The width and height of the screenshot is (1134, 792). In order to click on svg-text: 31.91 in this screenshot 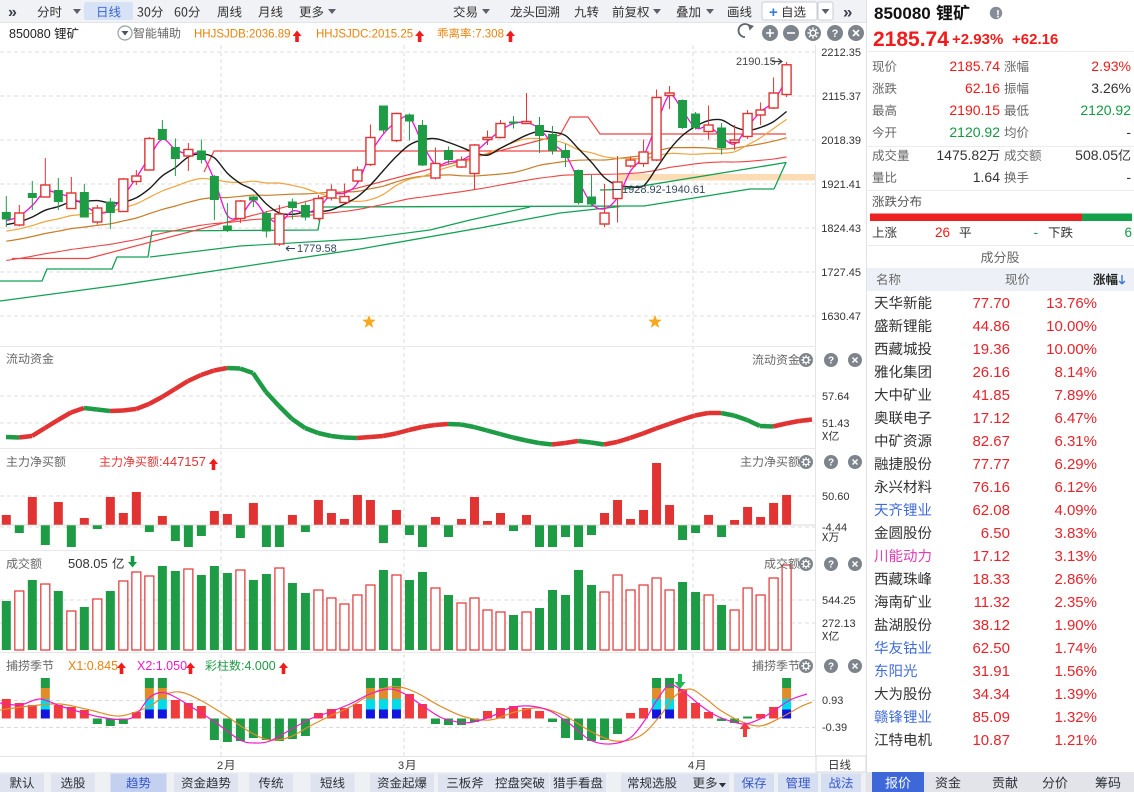, I will do `click(991, 671)`.